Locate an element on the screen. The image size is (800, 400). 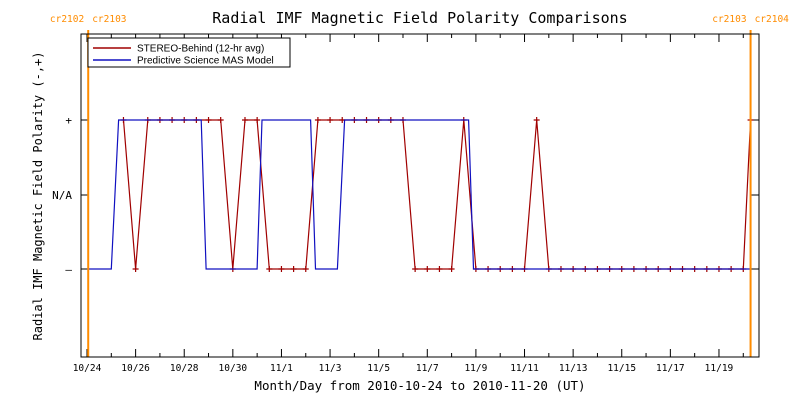
x-tick-label: 11/9 is located at coordinates (475, 368).